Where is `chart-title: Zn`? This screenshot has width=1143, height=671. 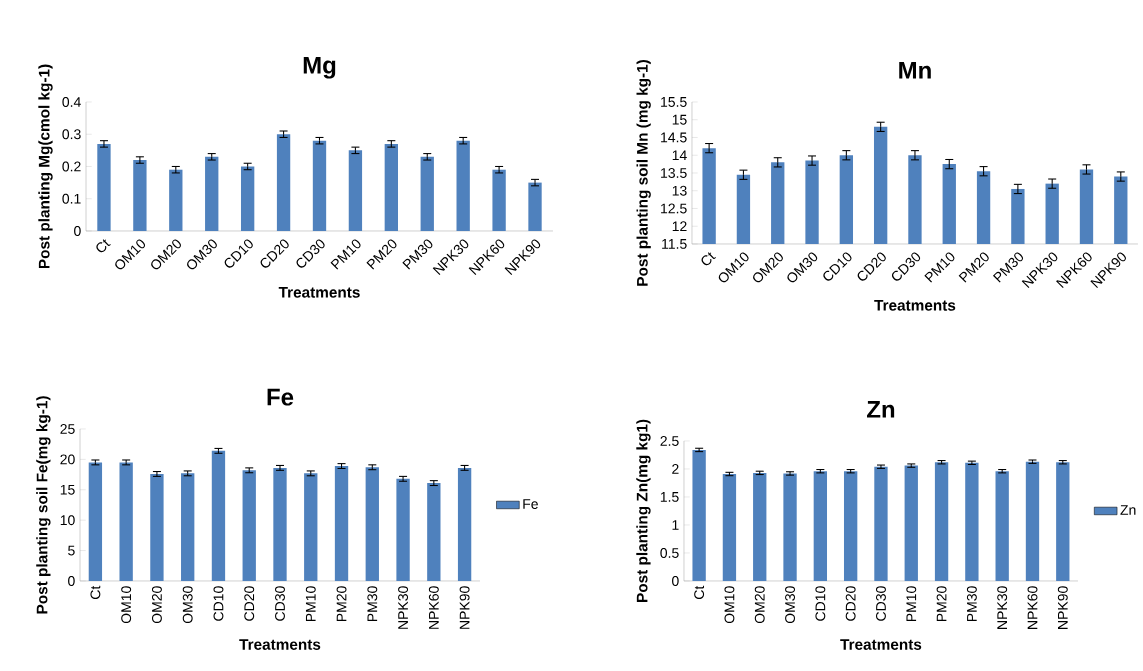
chart-title: Zn is located at coordinates (881, 409).